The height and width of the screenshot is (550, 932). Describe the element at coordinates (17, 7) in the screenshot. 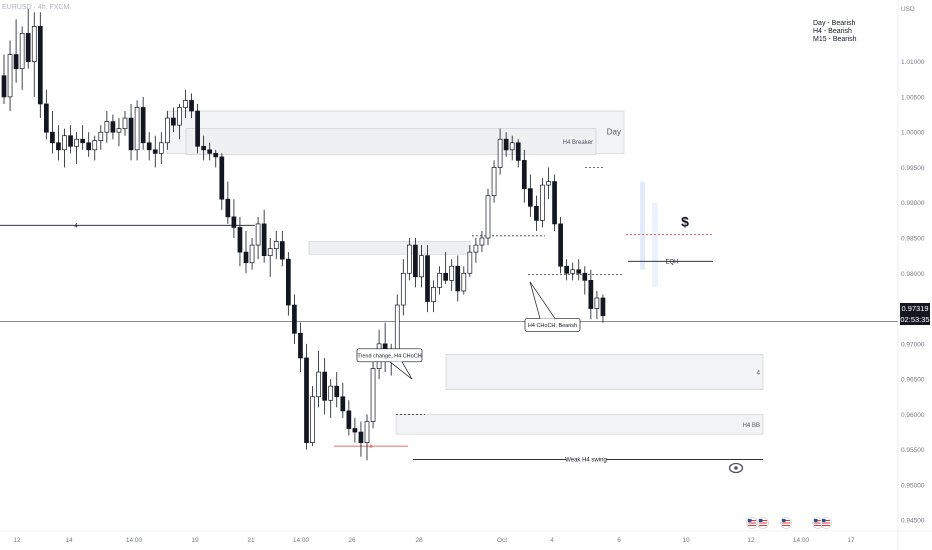

I see `symbol-name: EURUSD` at that location.